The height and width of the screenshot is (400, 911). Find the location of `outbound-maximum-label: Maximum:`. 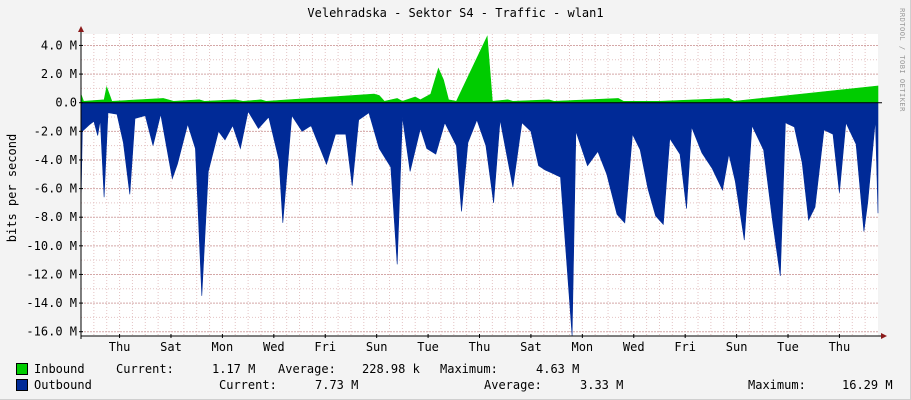

outbound-maximum-label: Maximum: is located at coordinates (777, 385).